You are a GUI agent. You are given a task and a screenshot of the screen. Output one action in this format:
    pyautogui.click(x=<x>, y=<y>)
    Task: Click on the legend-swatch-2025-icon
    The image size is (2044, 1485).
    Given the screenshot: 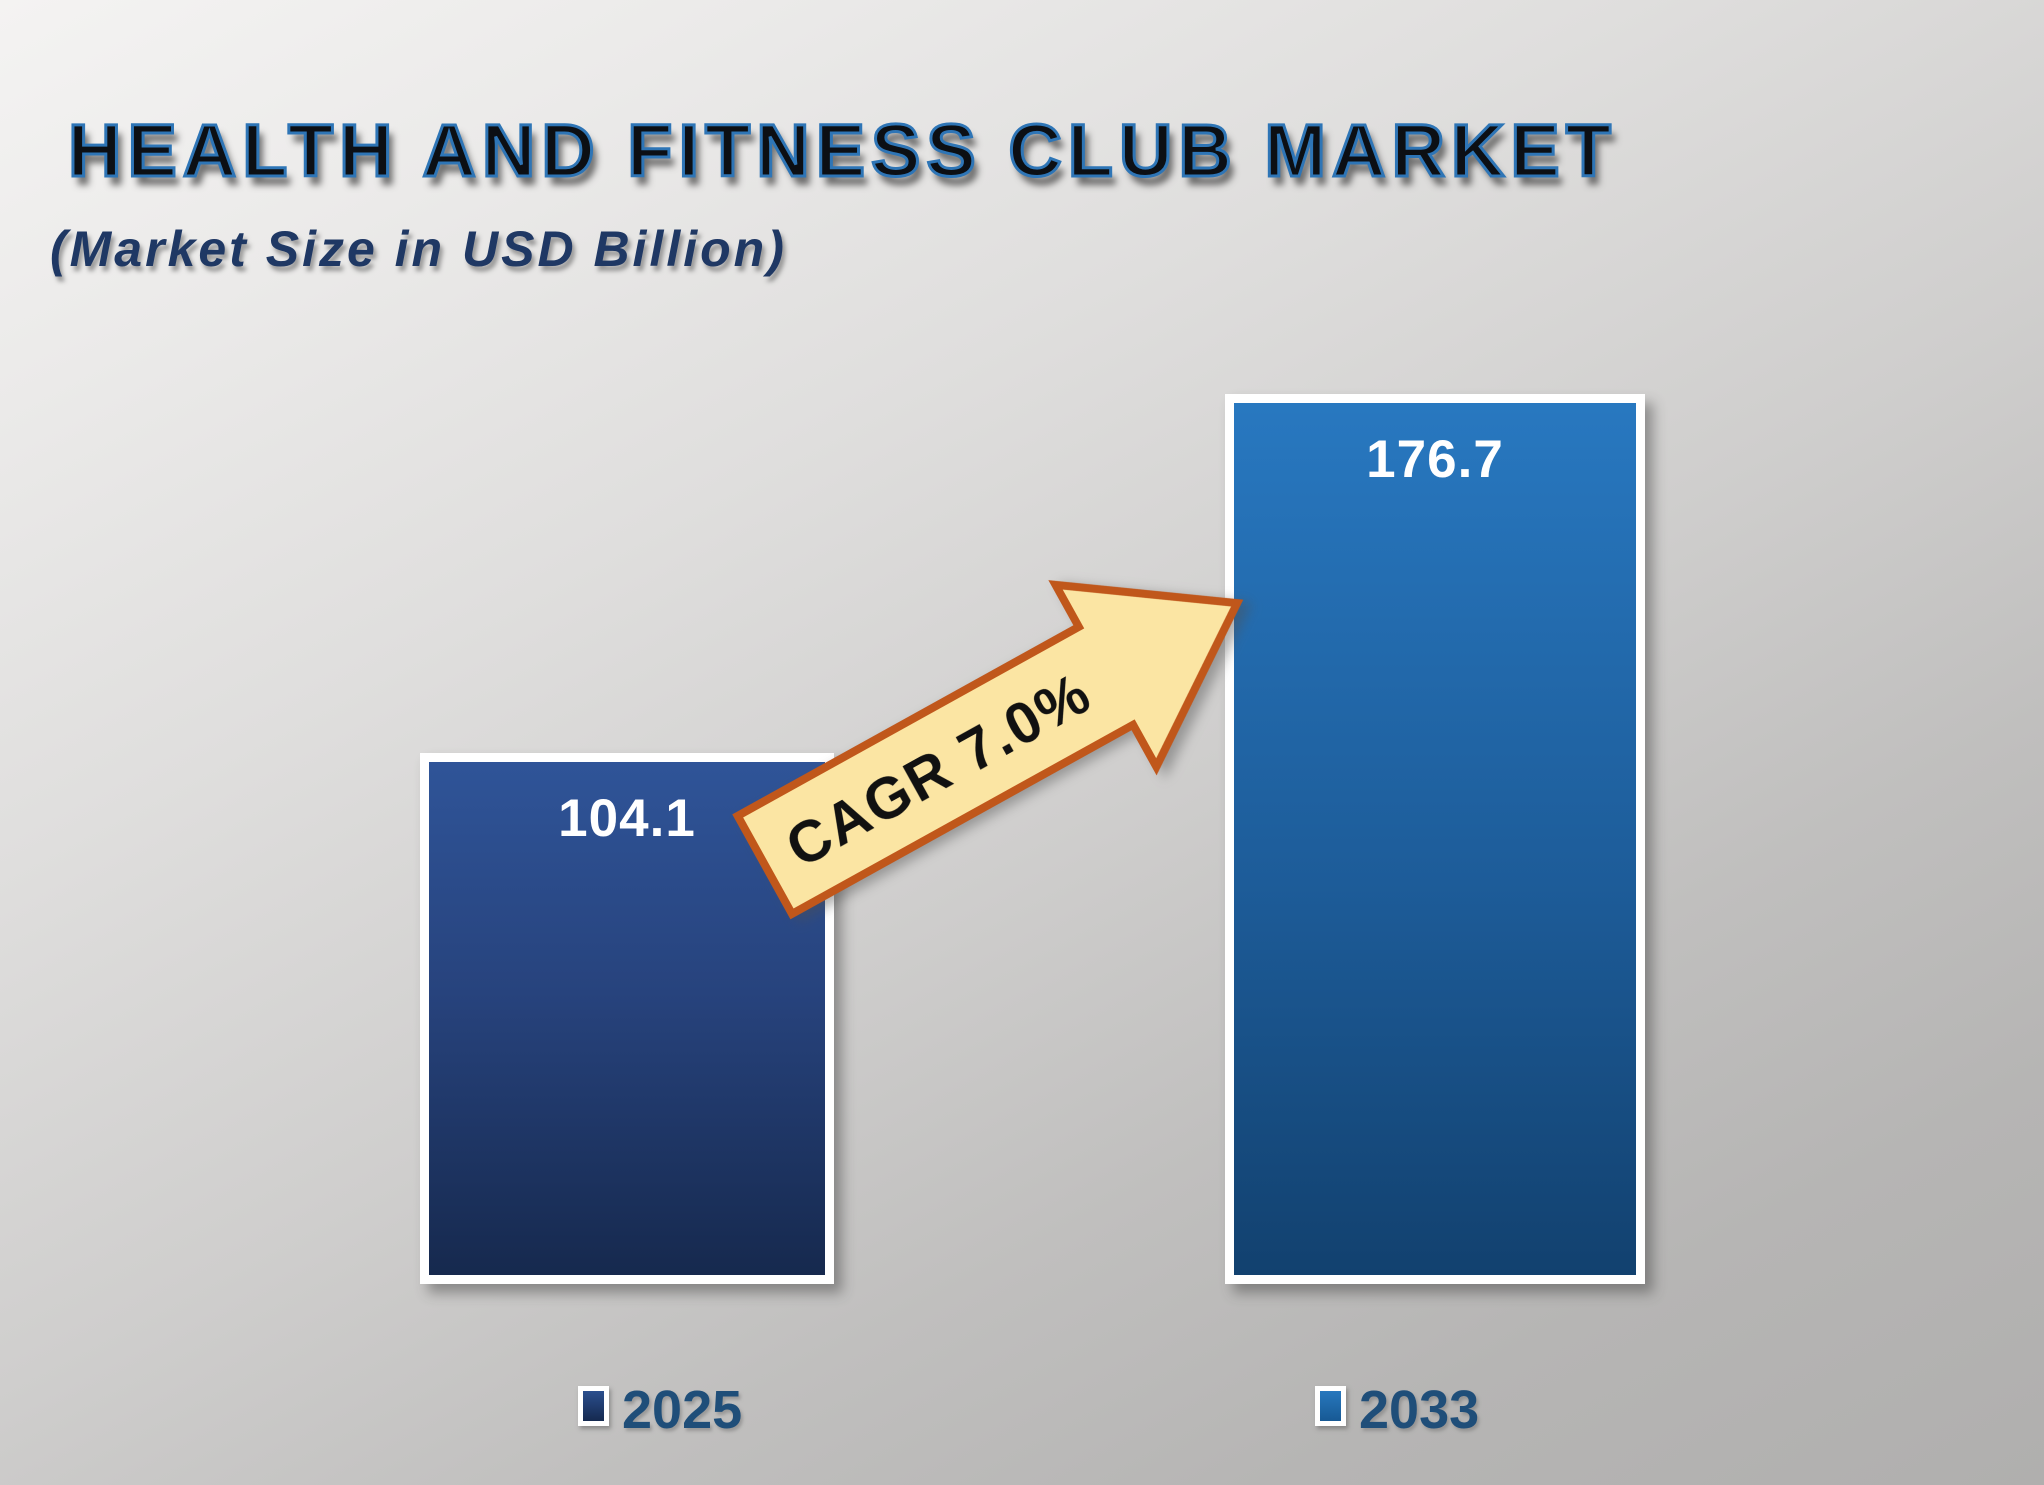 What is the action you would take?
    pyautogui.click(x=593, y=1406)
    